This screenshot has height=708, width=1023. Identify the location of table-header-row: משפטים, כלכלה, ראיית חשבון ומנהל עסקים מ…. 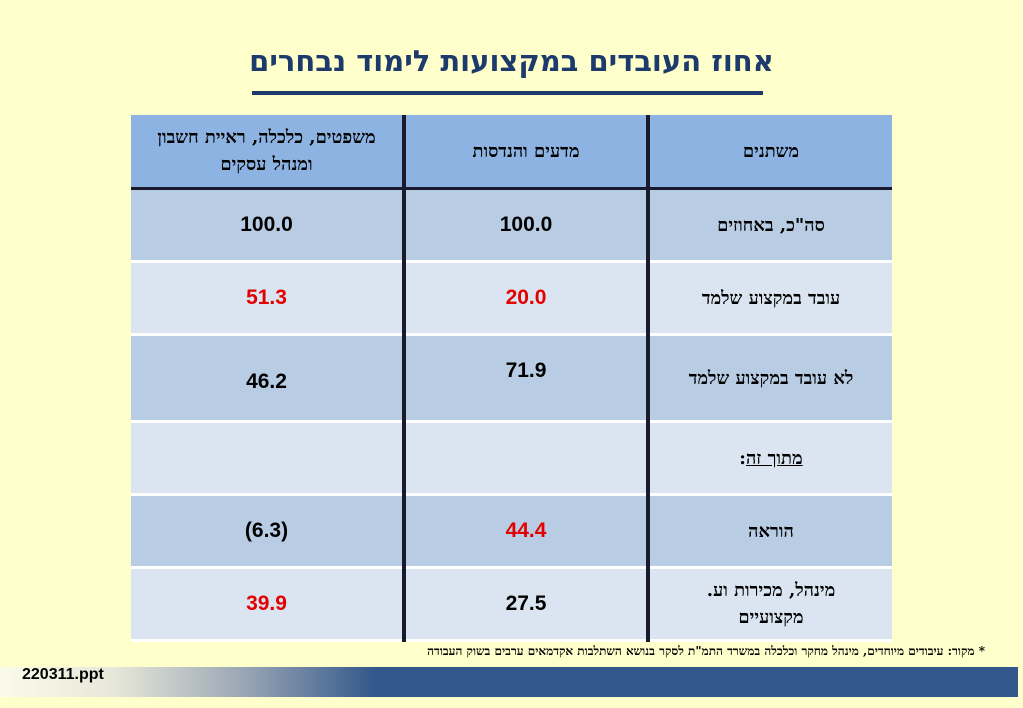
(511, 152).